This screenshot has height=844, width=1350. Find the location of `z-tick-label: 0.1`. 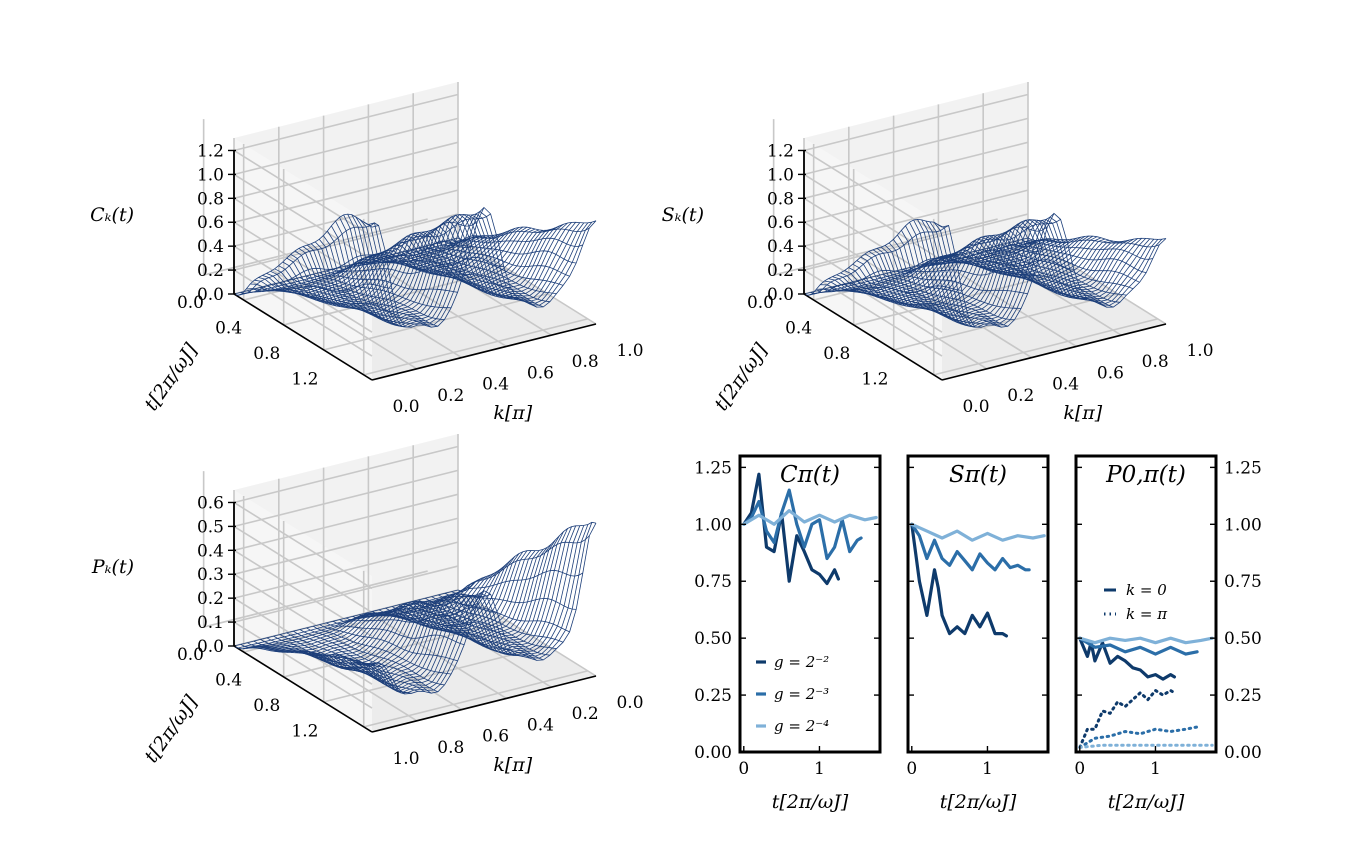

z-tick-label: 0.1 is located at coordinates (210, 623).